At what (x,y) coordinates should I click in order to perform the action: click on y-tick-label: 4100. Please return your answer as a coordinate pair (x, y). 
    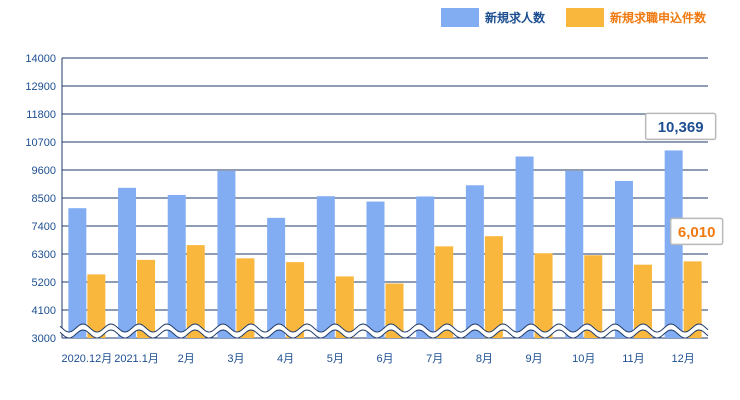
    Looking at the image, I should click on (44, 311).